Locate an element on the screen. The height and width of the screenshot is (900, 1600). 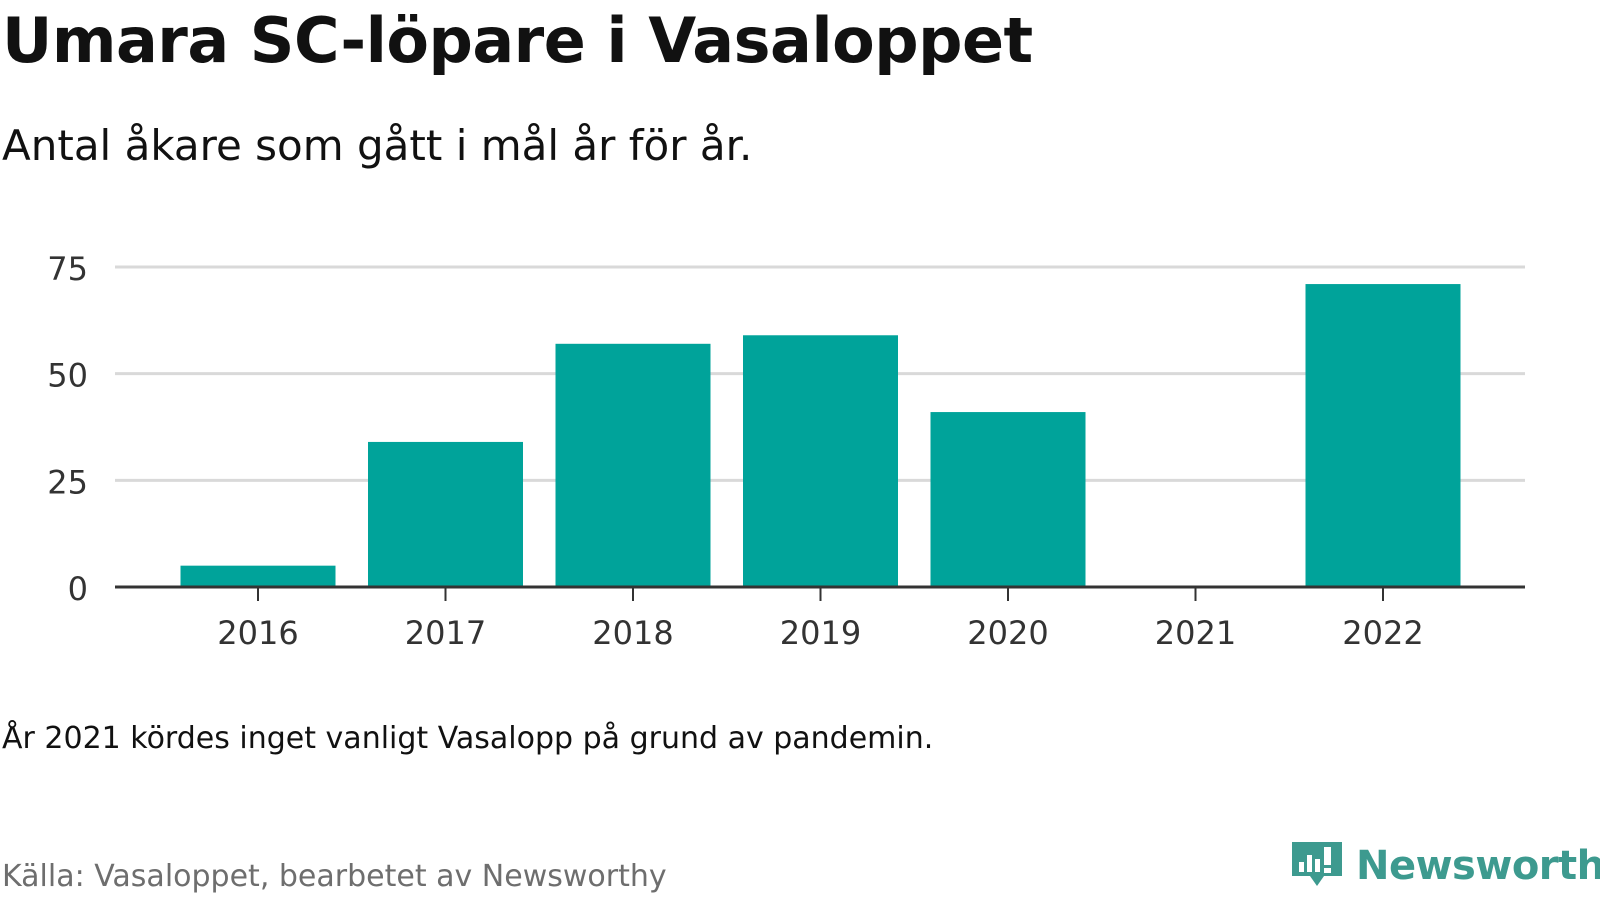
x-tick-label: 2017 is located at coordinates (445, 633).